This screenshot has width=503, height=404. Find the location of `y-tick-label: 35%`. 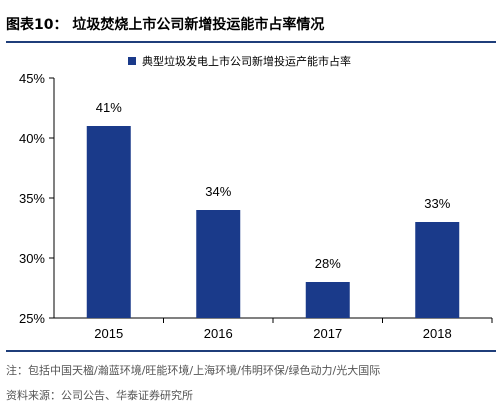

y-tick-label: 35% is located at coordinates (32, 198).